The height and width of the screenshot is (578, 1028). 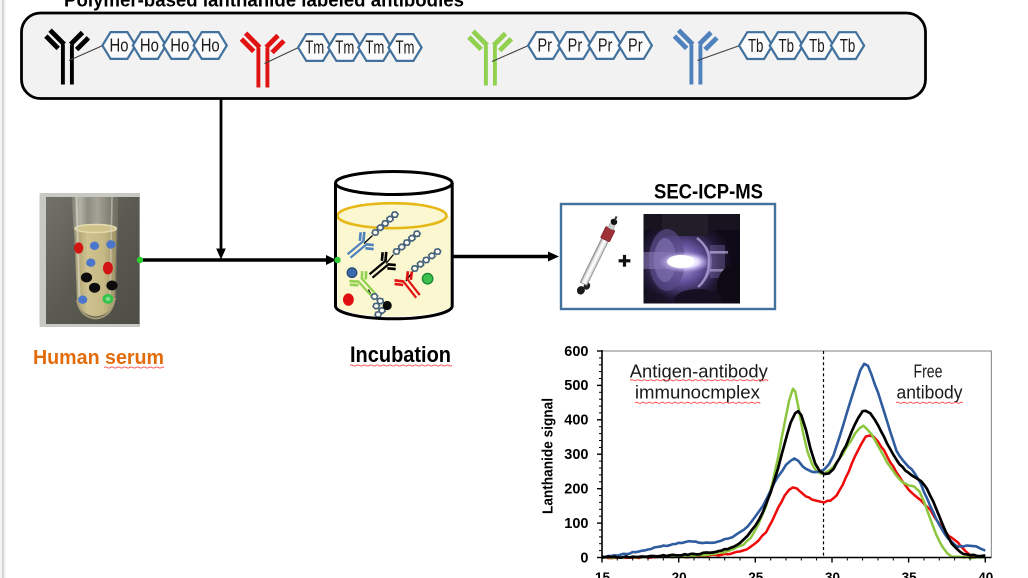 What do you see at coordinates (708, 192) in the screenshot?
I see `svg-text: SEC-ICP-MS` at bounding box center [708, 192].